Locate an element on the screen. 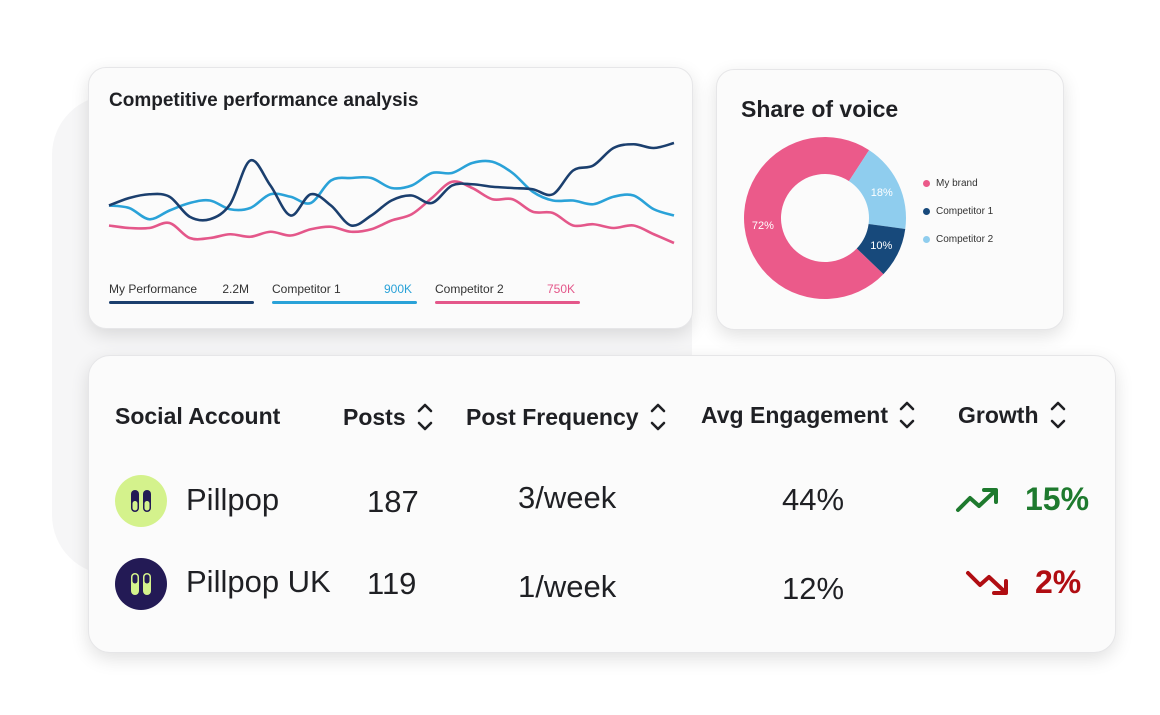 Image resolution: width=1160 pixels, height=715 pixels. legend-label: My Performance is located at coordinates (153, 289).